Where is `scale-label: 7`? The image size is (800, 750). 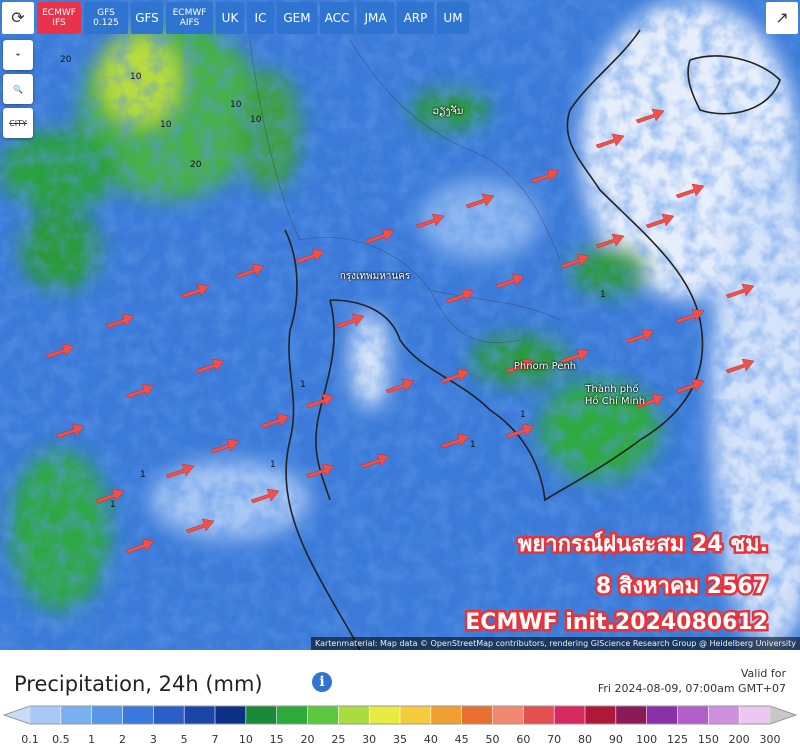 scale-label: 7 is located at coordinates (215, 739).